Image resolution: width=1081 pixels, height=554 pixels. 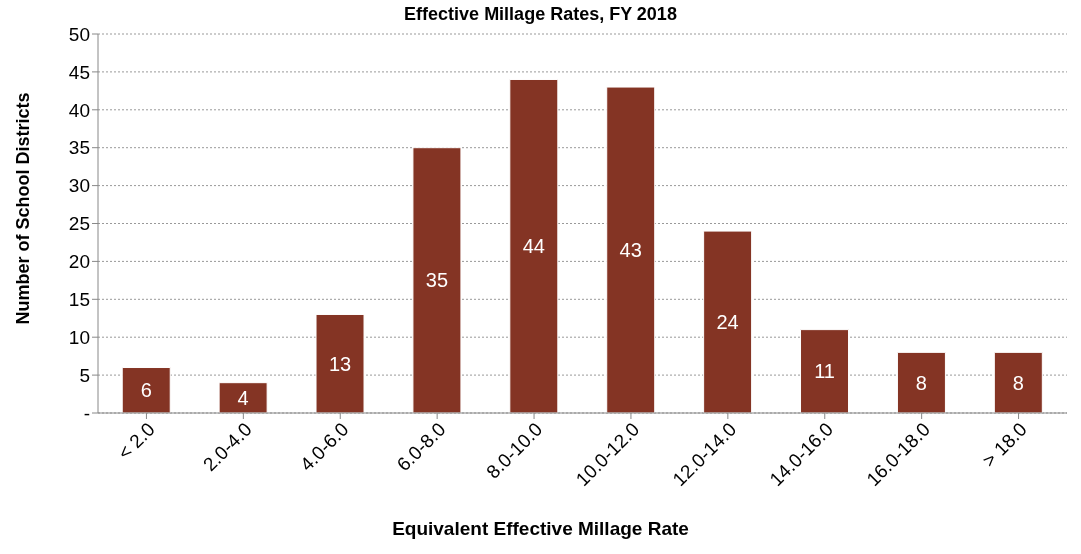 What do you see at coordinates (84, 375) in the screenshot?
I see `y-tick-label: 5` at bounding box center [84, 375].